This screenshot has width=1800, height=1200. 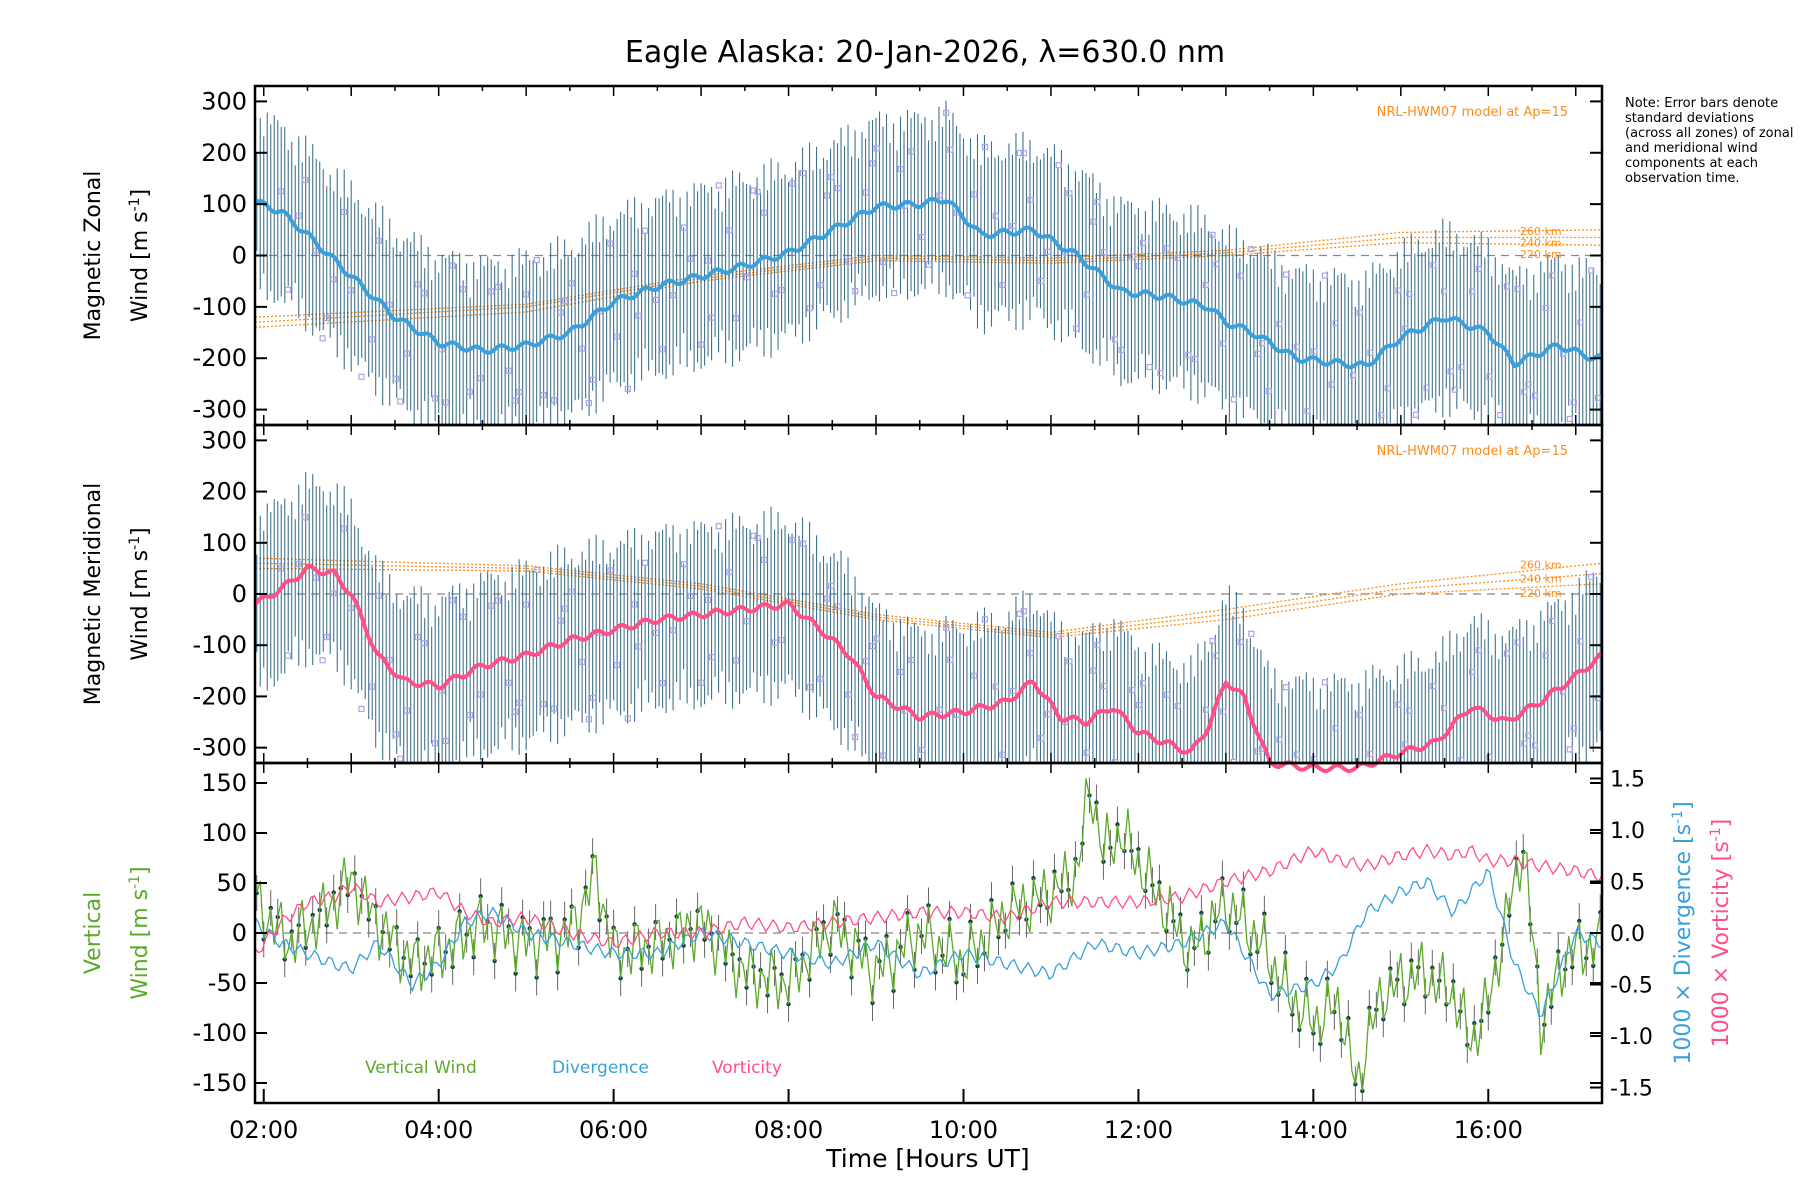 What do you see at coordinates (220, 410) in the screenshot?
I see `zonal-y-tick-label: -300` at bounding box center [220, 410].